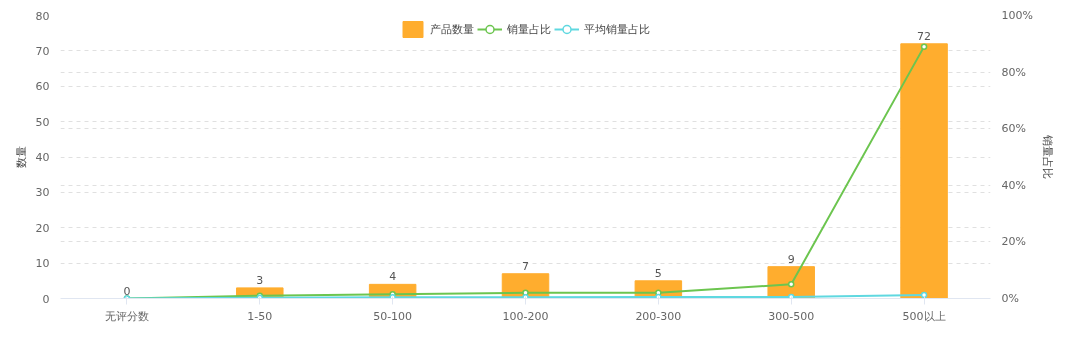 The image size is (1080, 338). What do you see at coordinates (127, 291) in the screenshot?
I see `data-label: 0` at bounding box center [127, 291].